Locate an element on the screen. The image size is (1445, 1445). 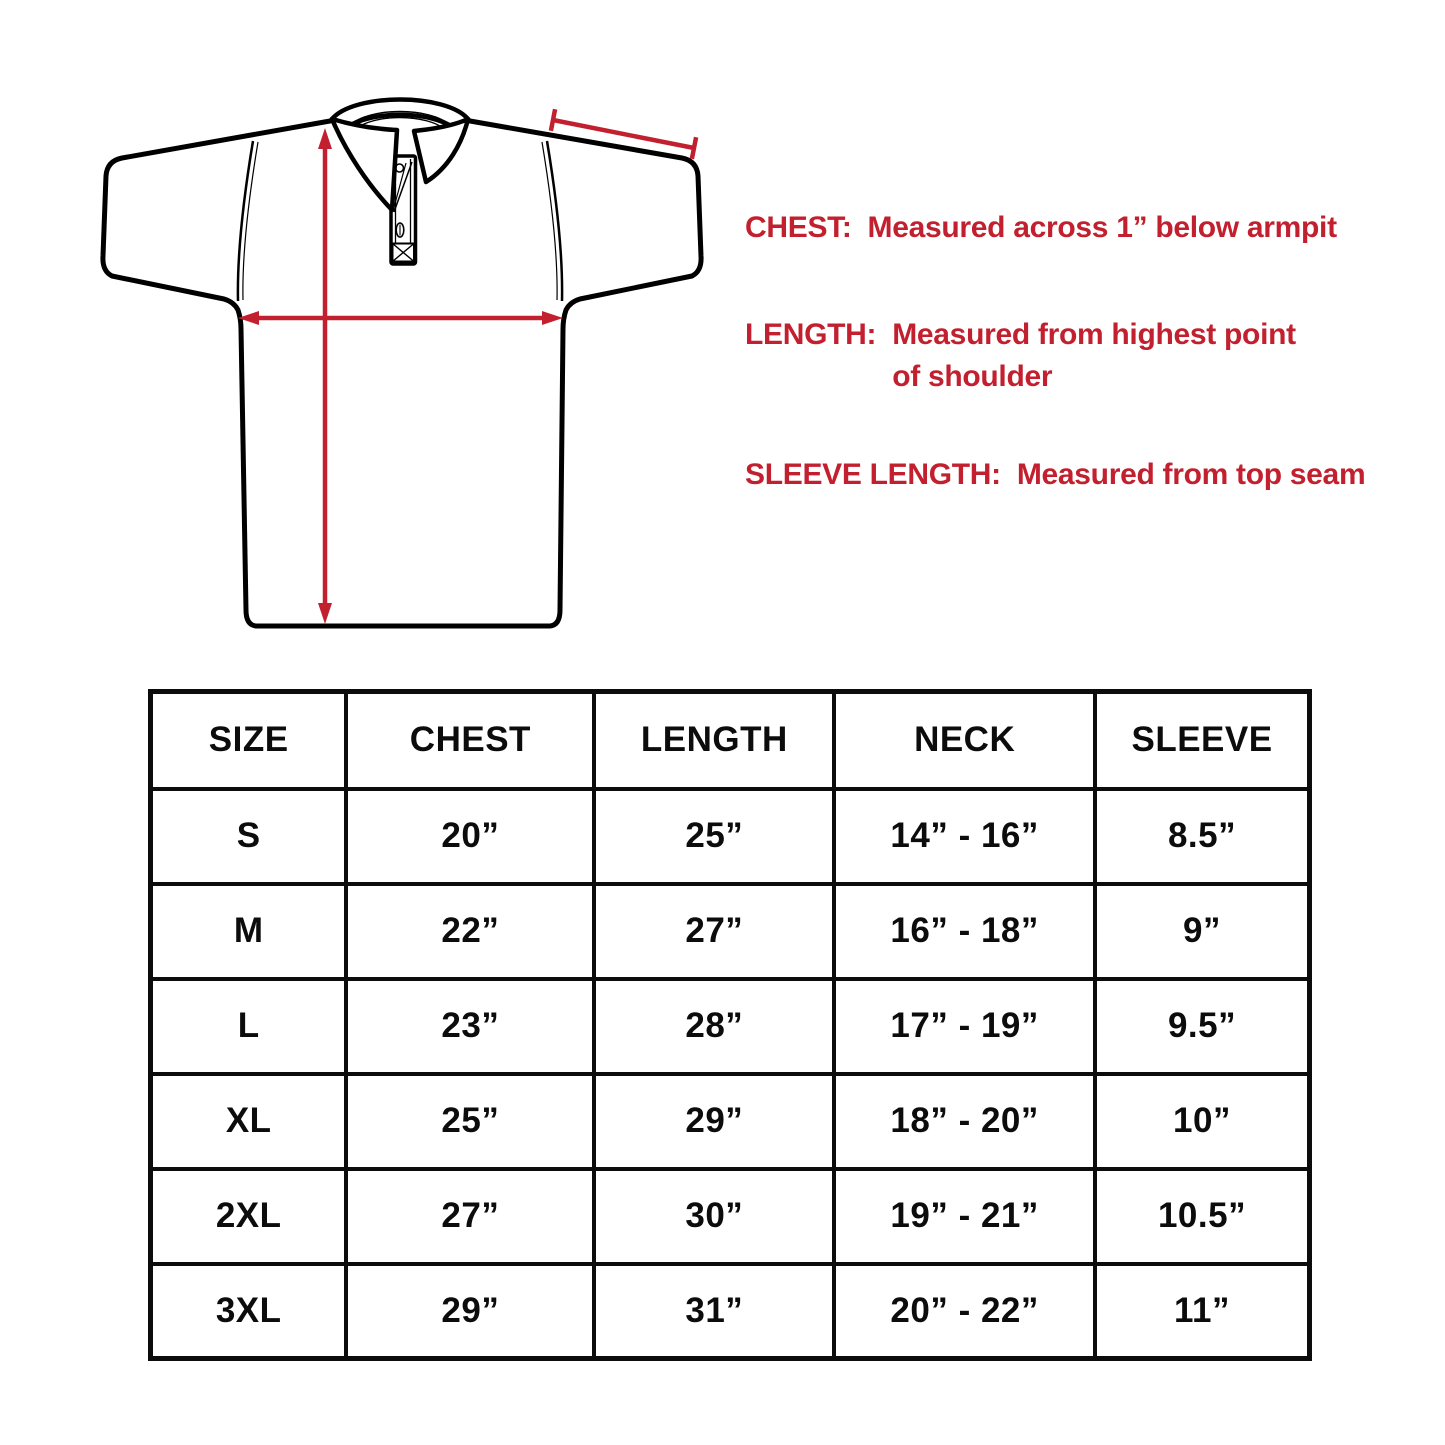
right-armhole-seam is located at coordinates (554, 221).